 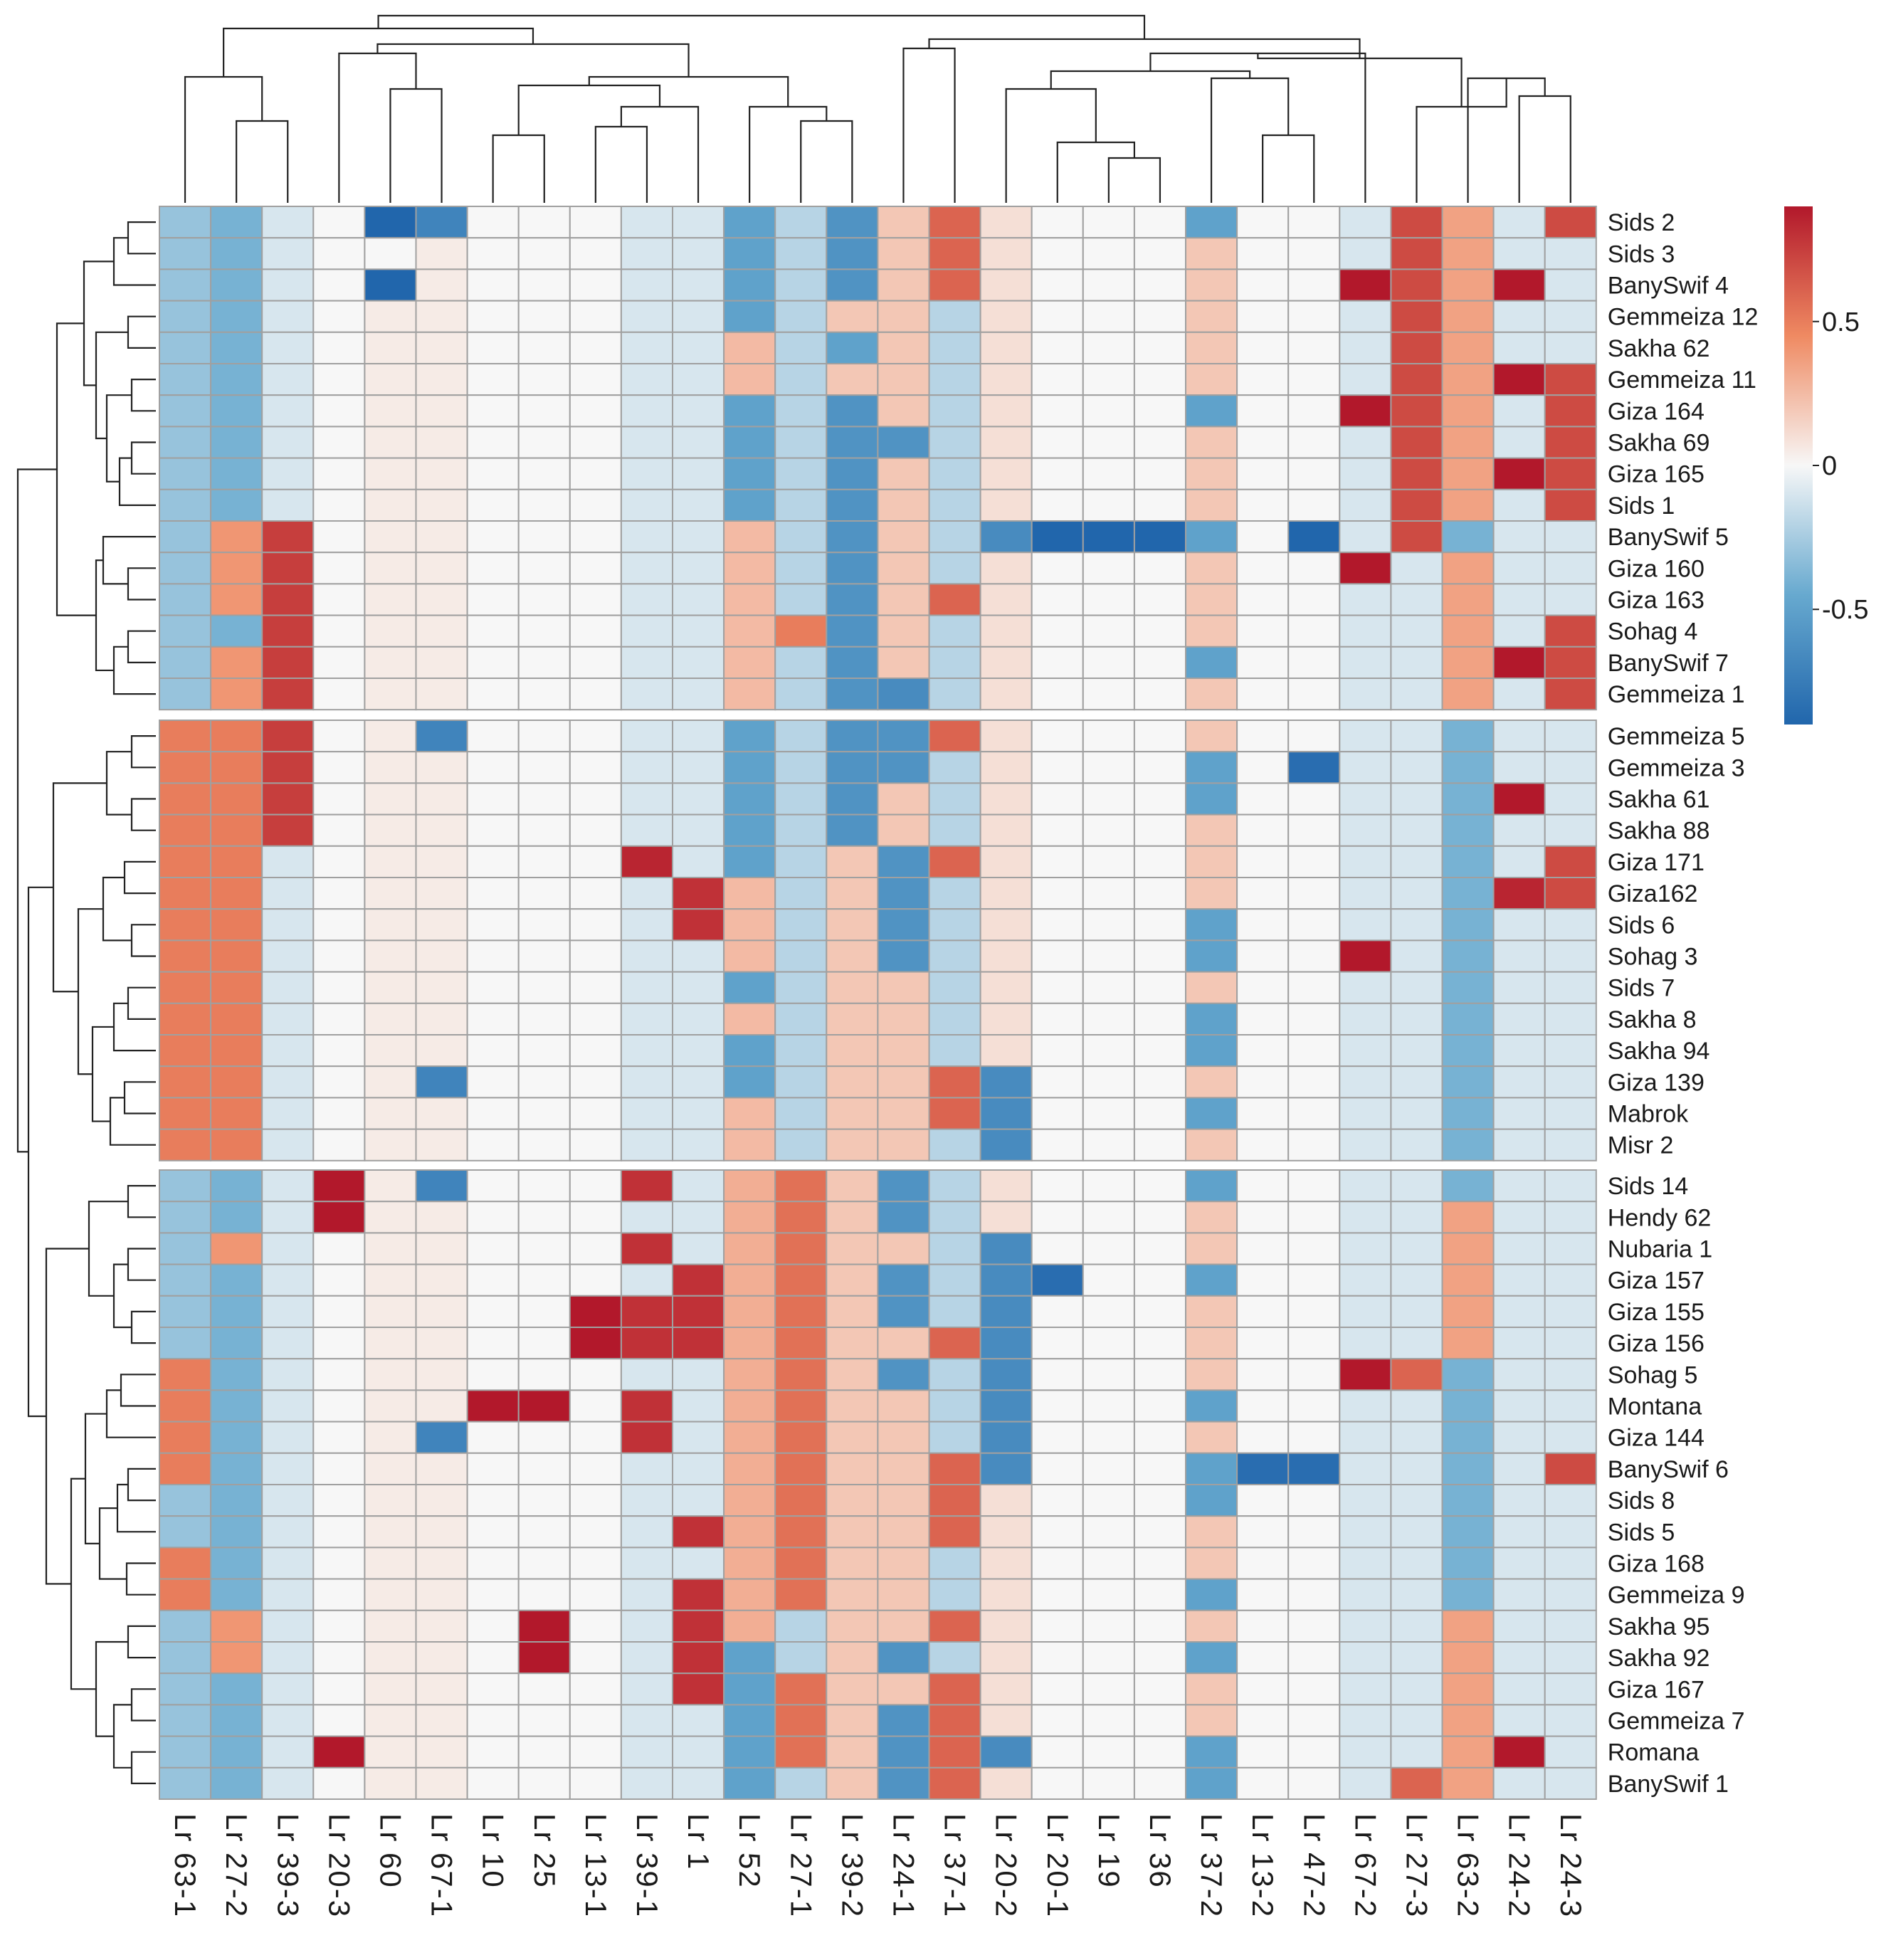 What do you see at coordinates (1642, 989) in the screenshot?
I see `row-label: Sids 7` at bounding box center [1642, 989].